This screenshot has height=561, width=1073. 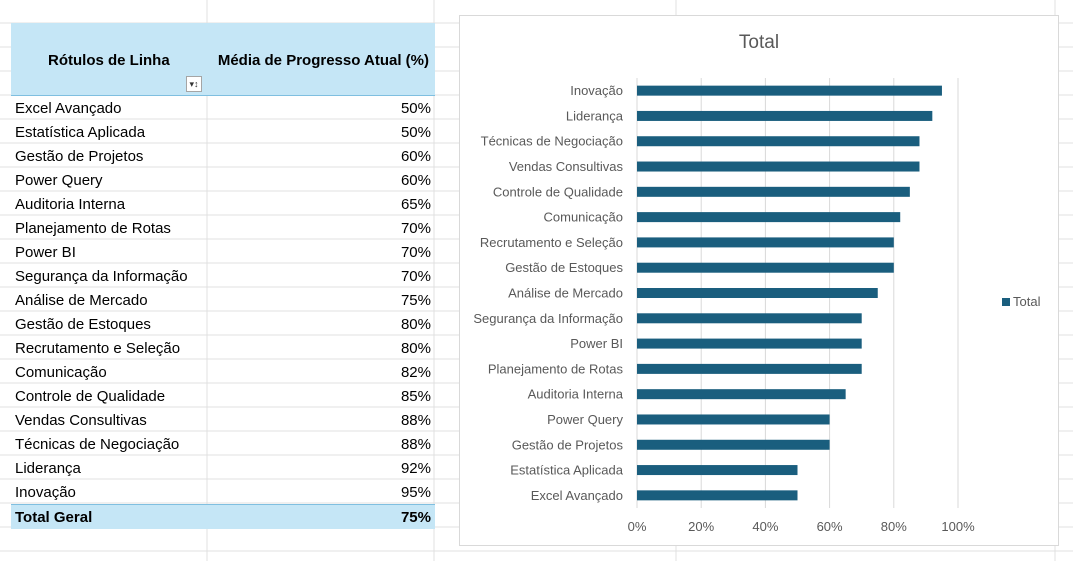 What do you see at coordinates (223, 300) in the screenshot?
I see `table-row: Análise de Mercado 75%` at bounding box center [223, 300].